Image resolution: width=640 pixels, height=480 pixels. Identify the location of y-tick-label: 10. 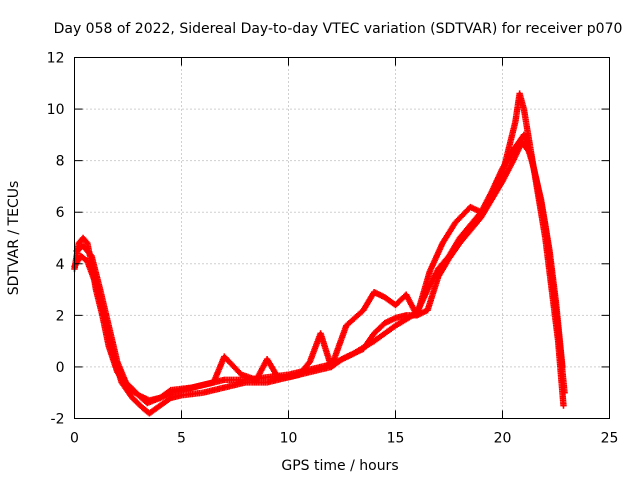
(56, 110).